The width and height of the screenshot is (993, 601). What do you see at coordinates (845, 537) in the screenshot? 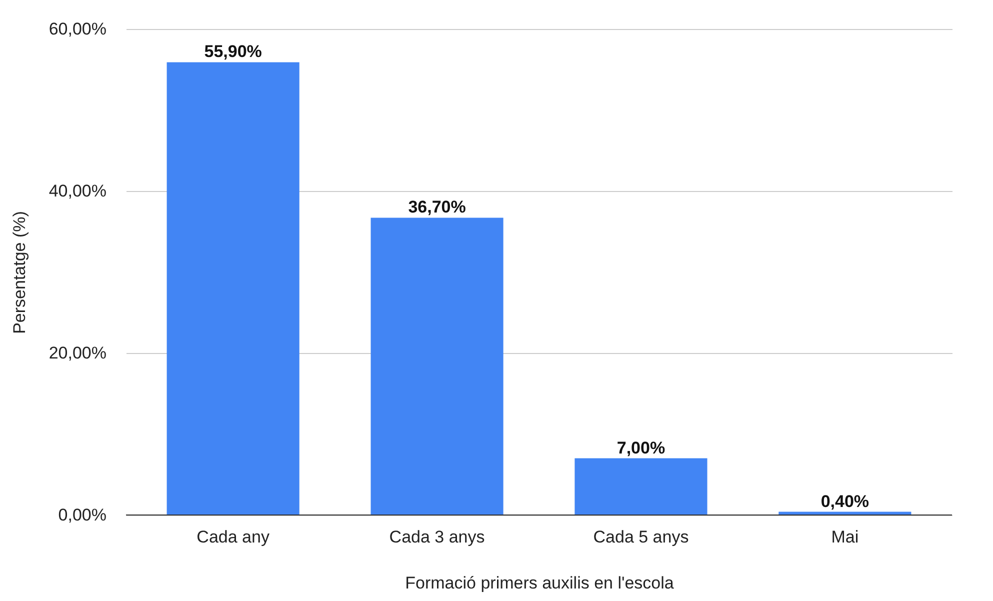
I see `x-tick-label: Mai` at bounding box center [845, 537].